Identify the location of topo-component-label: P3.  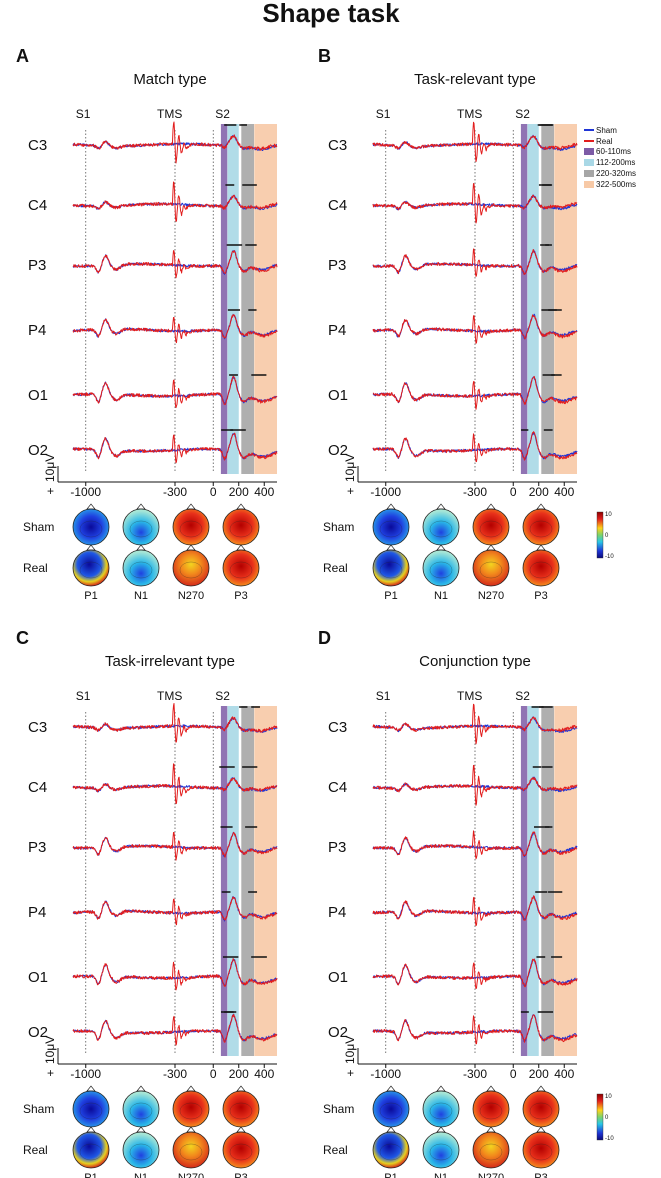
(240, 1175).